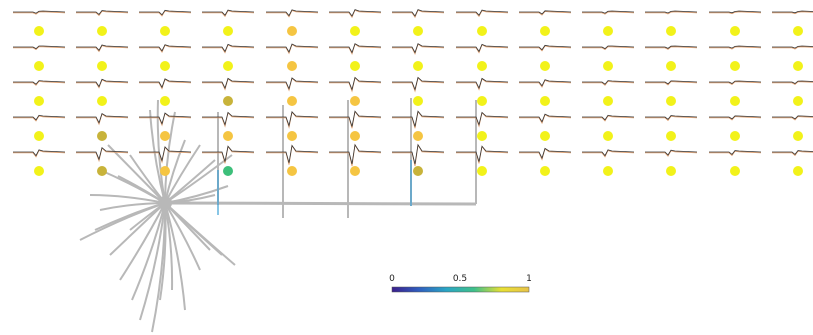 Image resolution: width=813 pixels, height=335 pixels. Describe the element at coordinates (392, 279) in the screenshot. I see `colorbar-min-label: 0` at that location.